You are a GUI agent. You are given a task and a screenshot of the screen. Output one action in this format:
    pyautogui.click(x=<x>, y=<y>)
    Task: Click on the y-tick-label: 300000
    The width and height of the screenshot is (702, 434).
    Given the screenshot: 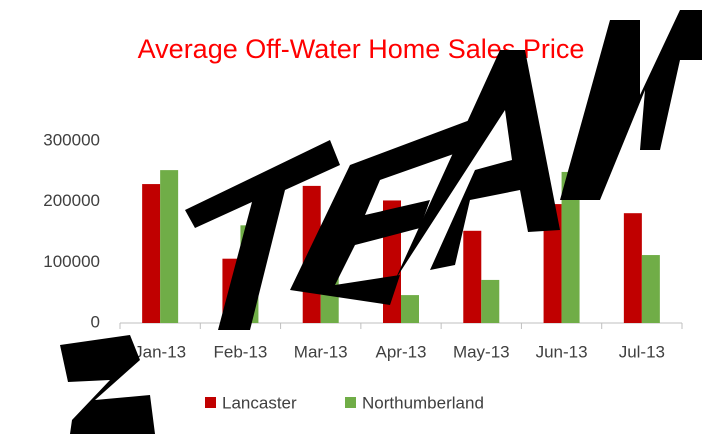 What is the action you would take?
    pyautogui.click(x=71, y=139)
    